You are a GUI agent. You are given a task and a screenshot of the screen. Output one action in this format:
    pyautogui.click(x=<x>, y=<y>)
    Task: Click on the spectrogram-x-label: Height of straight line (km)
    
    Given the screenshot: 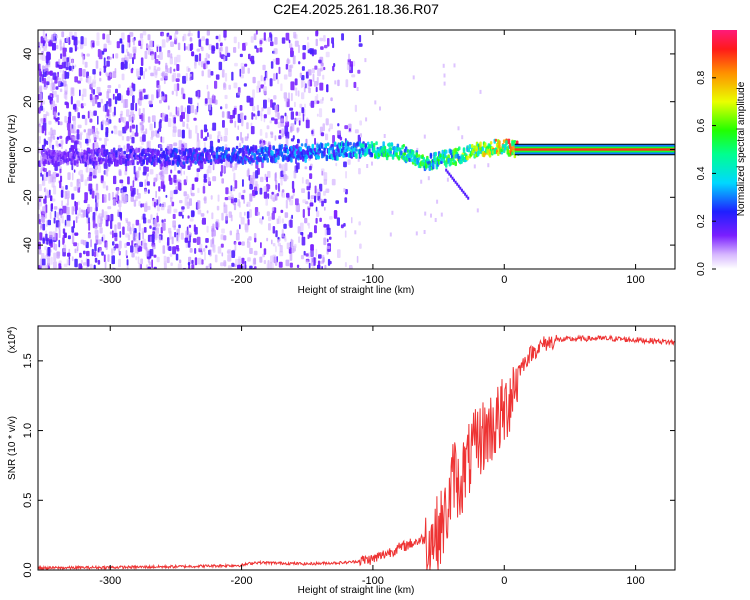 What is the action you would take?
    pyautogui.click(x=356, y=290)
    